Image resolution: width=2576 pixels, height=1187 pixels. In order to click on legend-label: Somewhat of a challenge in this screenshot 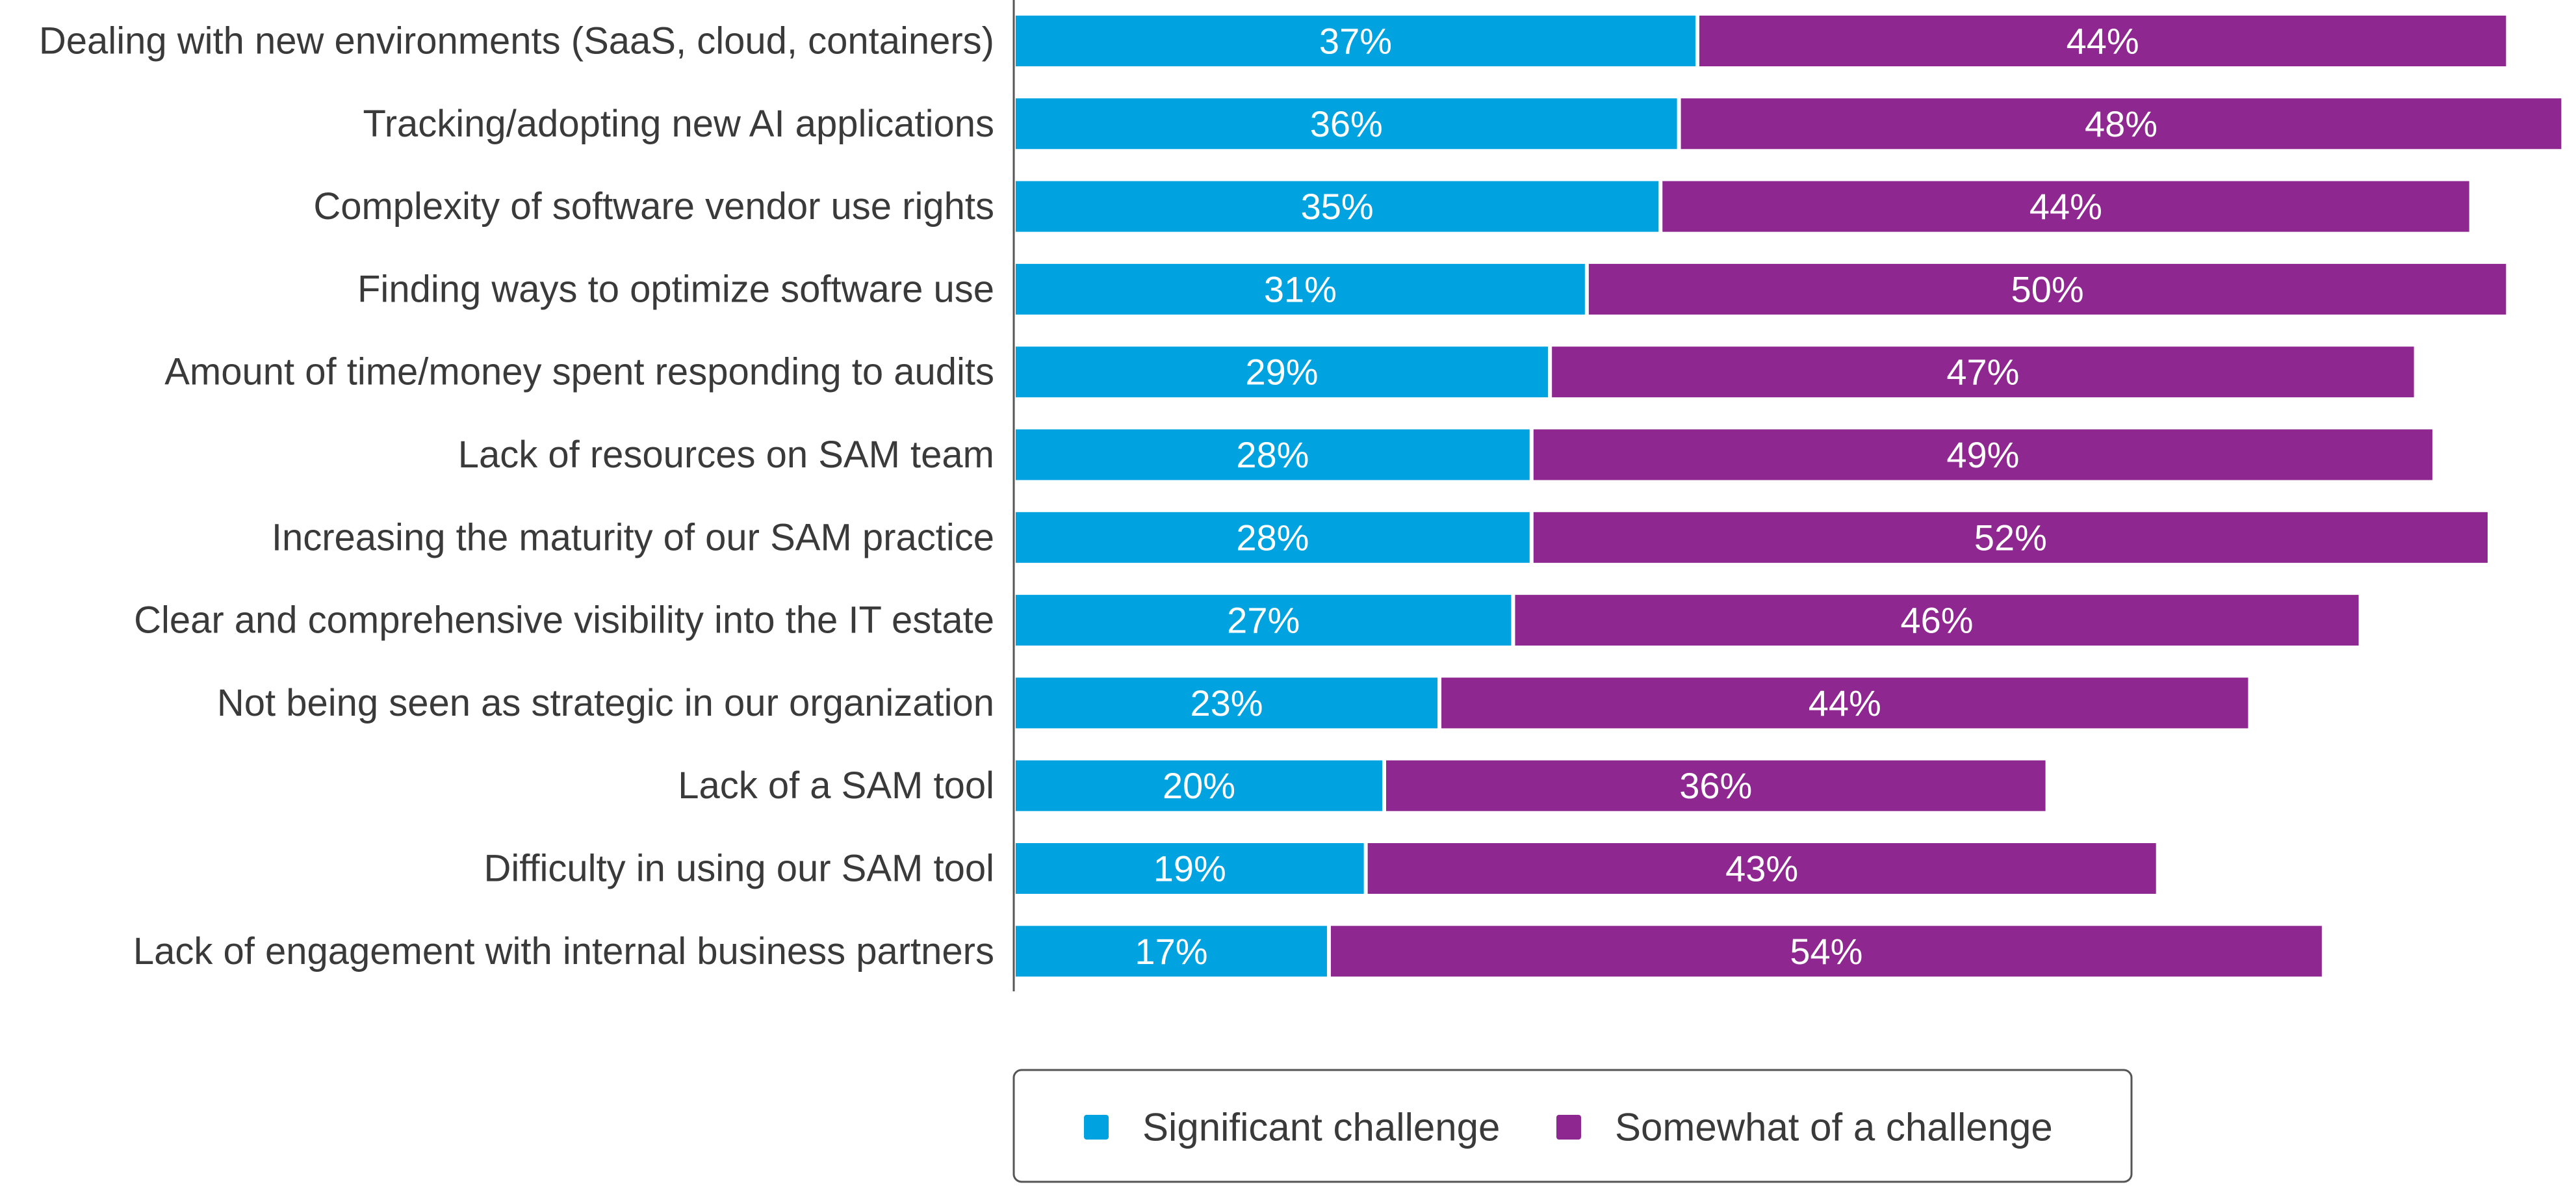, I will do `click(1834, 1127)`.